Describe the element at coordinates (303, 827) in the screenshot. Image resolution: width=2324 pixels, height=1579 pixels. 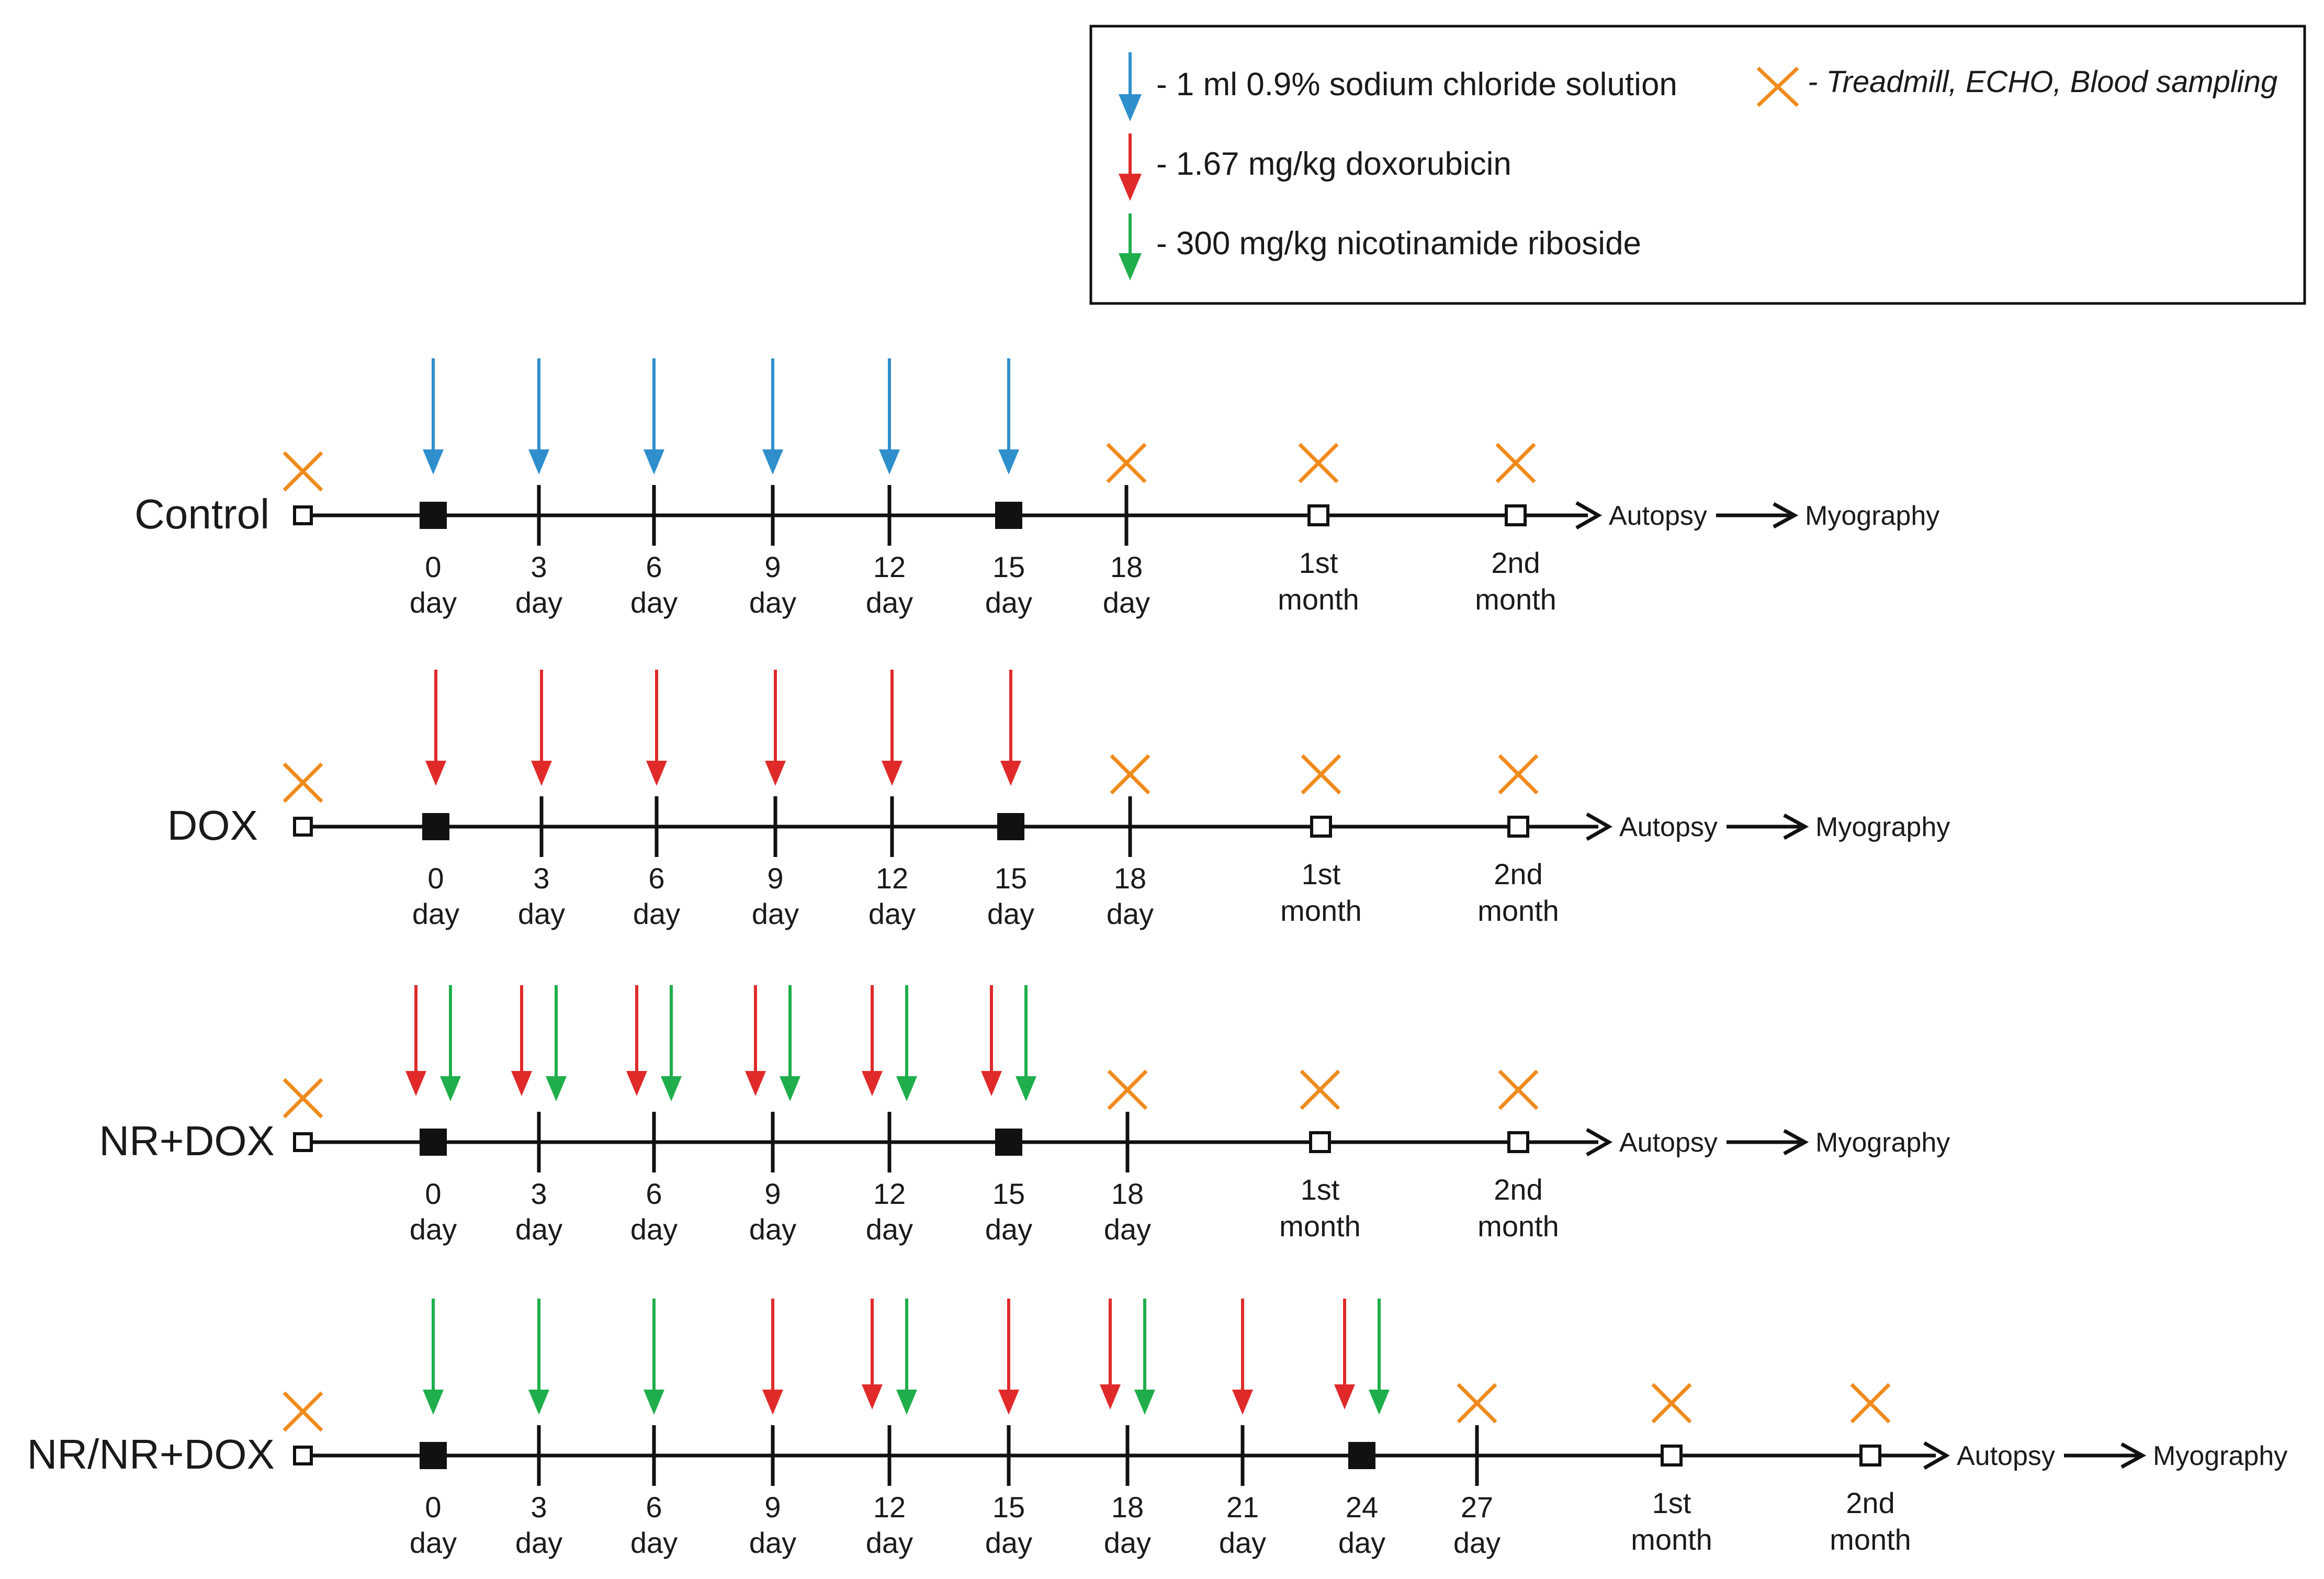
I see `start-marker` at that location.